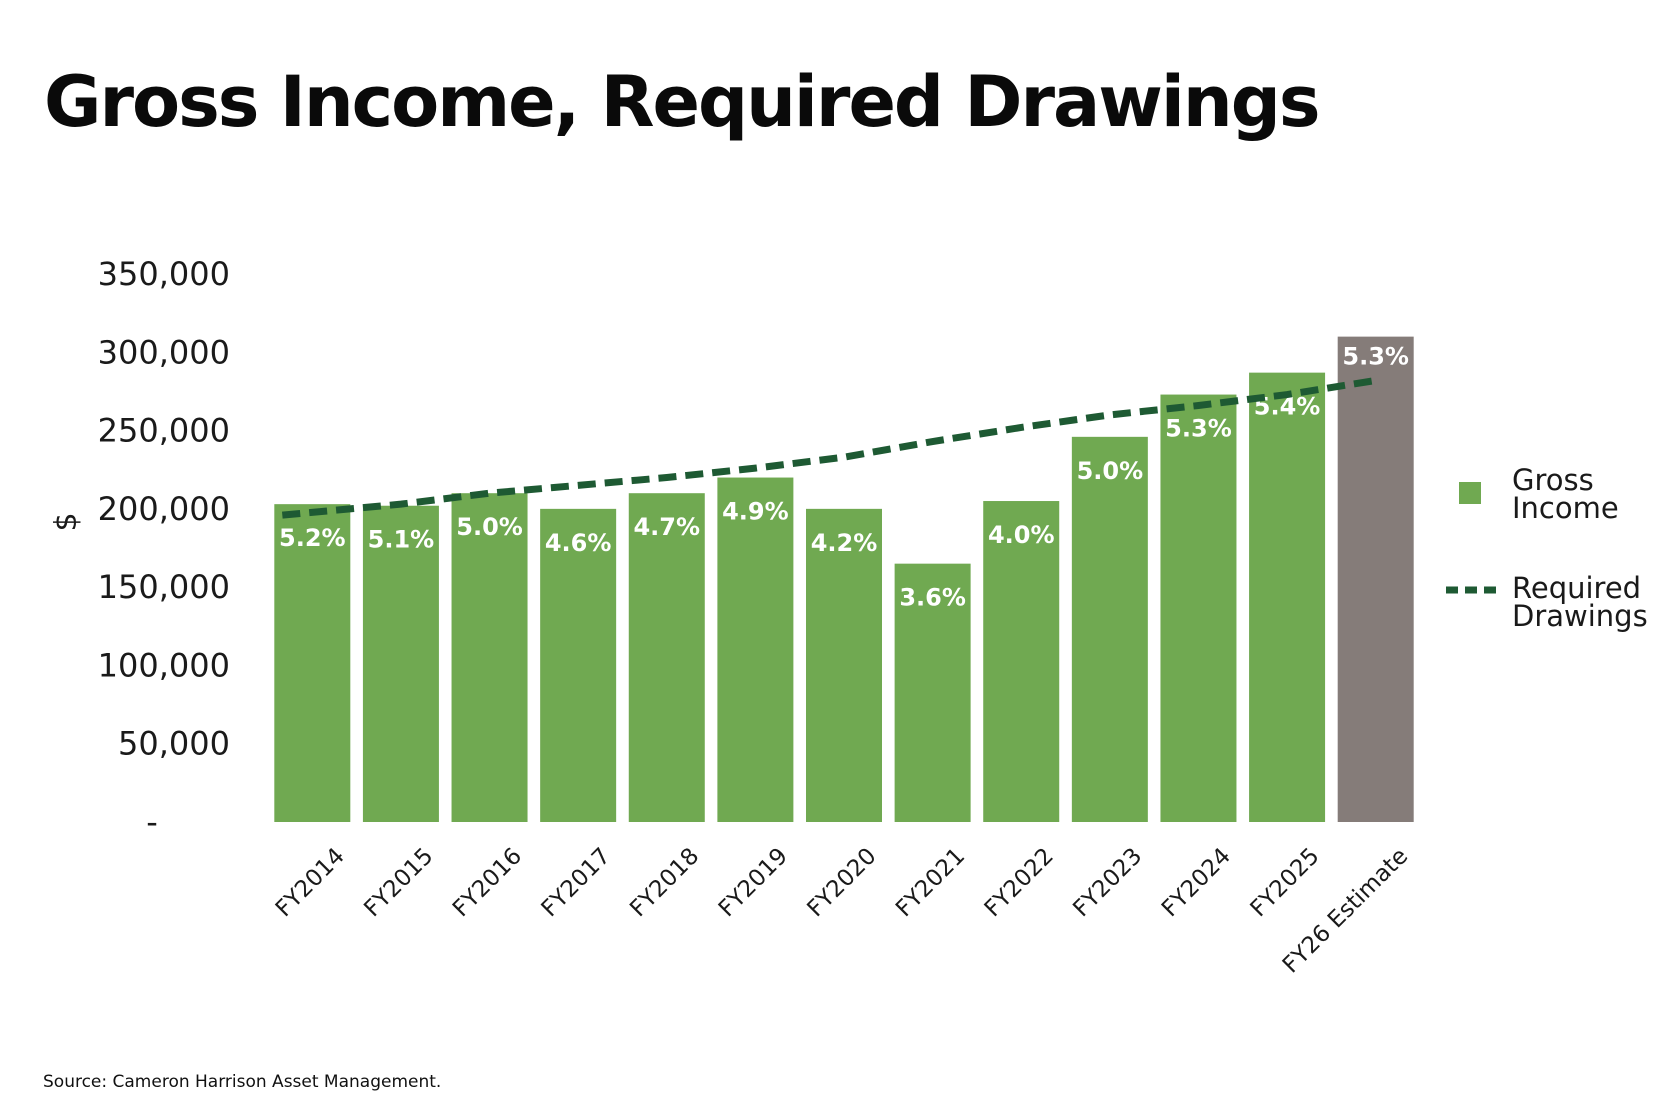 Image resolution: width=1680 pixels, height=1120 pixels. Describe the element at coordinates (401, 540) in the screenshot. I see `bar-label: 5.1%` at that location.